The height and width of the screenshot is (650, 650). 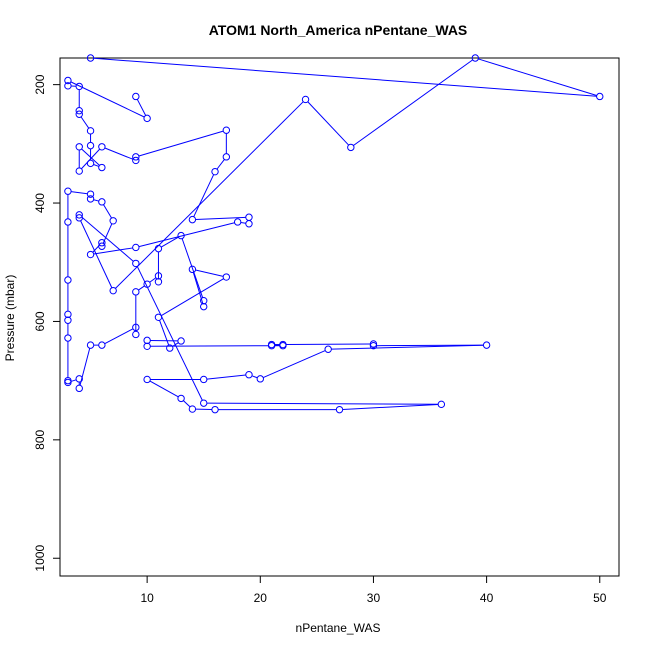 What do you see at coordinates (373, 590) in the screenshot?
I see `x-axis: 10 20 30 40 50` at bounding box center [373, 590].